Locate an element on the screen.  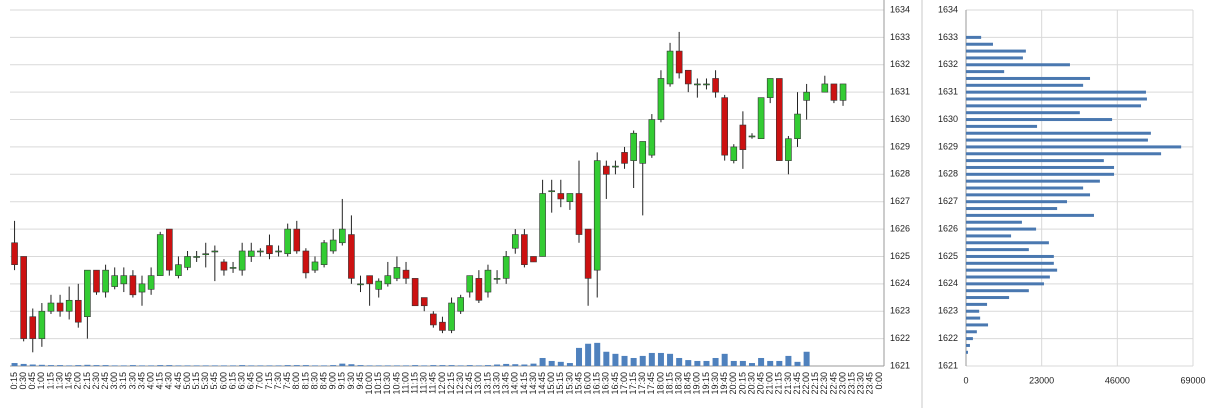
x-tick-label: 1:15 is located at coordinates (50, 381).